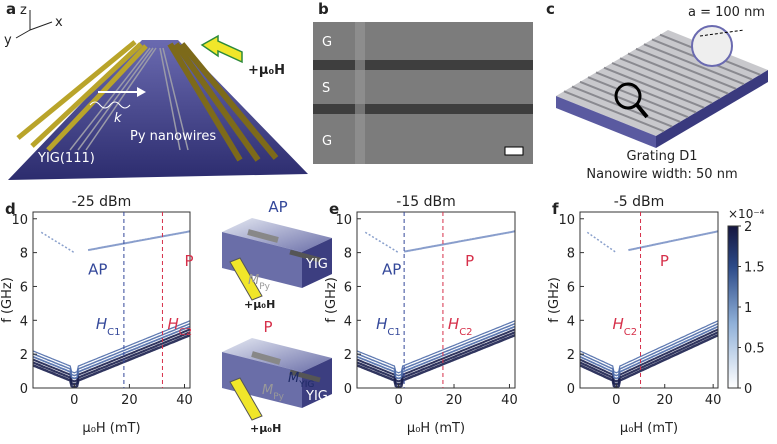  Describe the element at coordinates (514, 151) in the screenshot. I see `scale-bar` at that location.